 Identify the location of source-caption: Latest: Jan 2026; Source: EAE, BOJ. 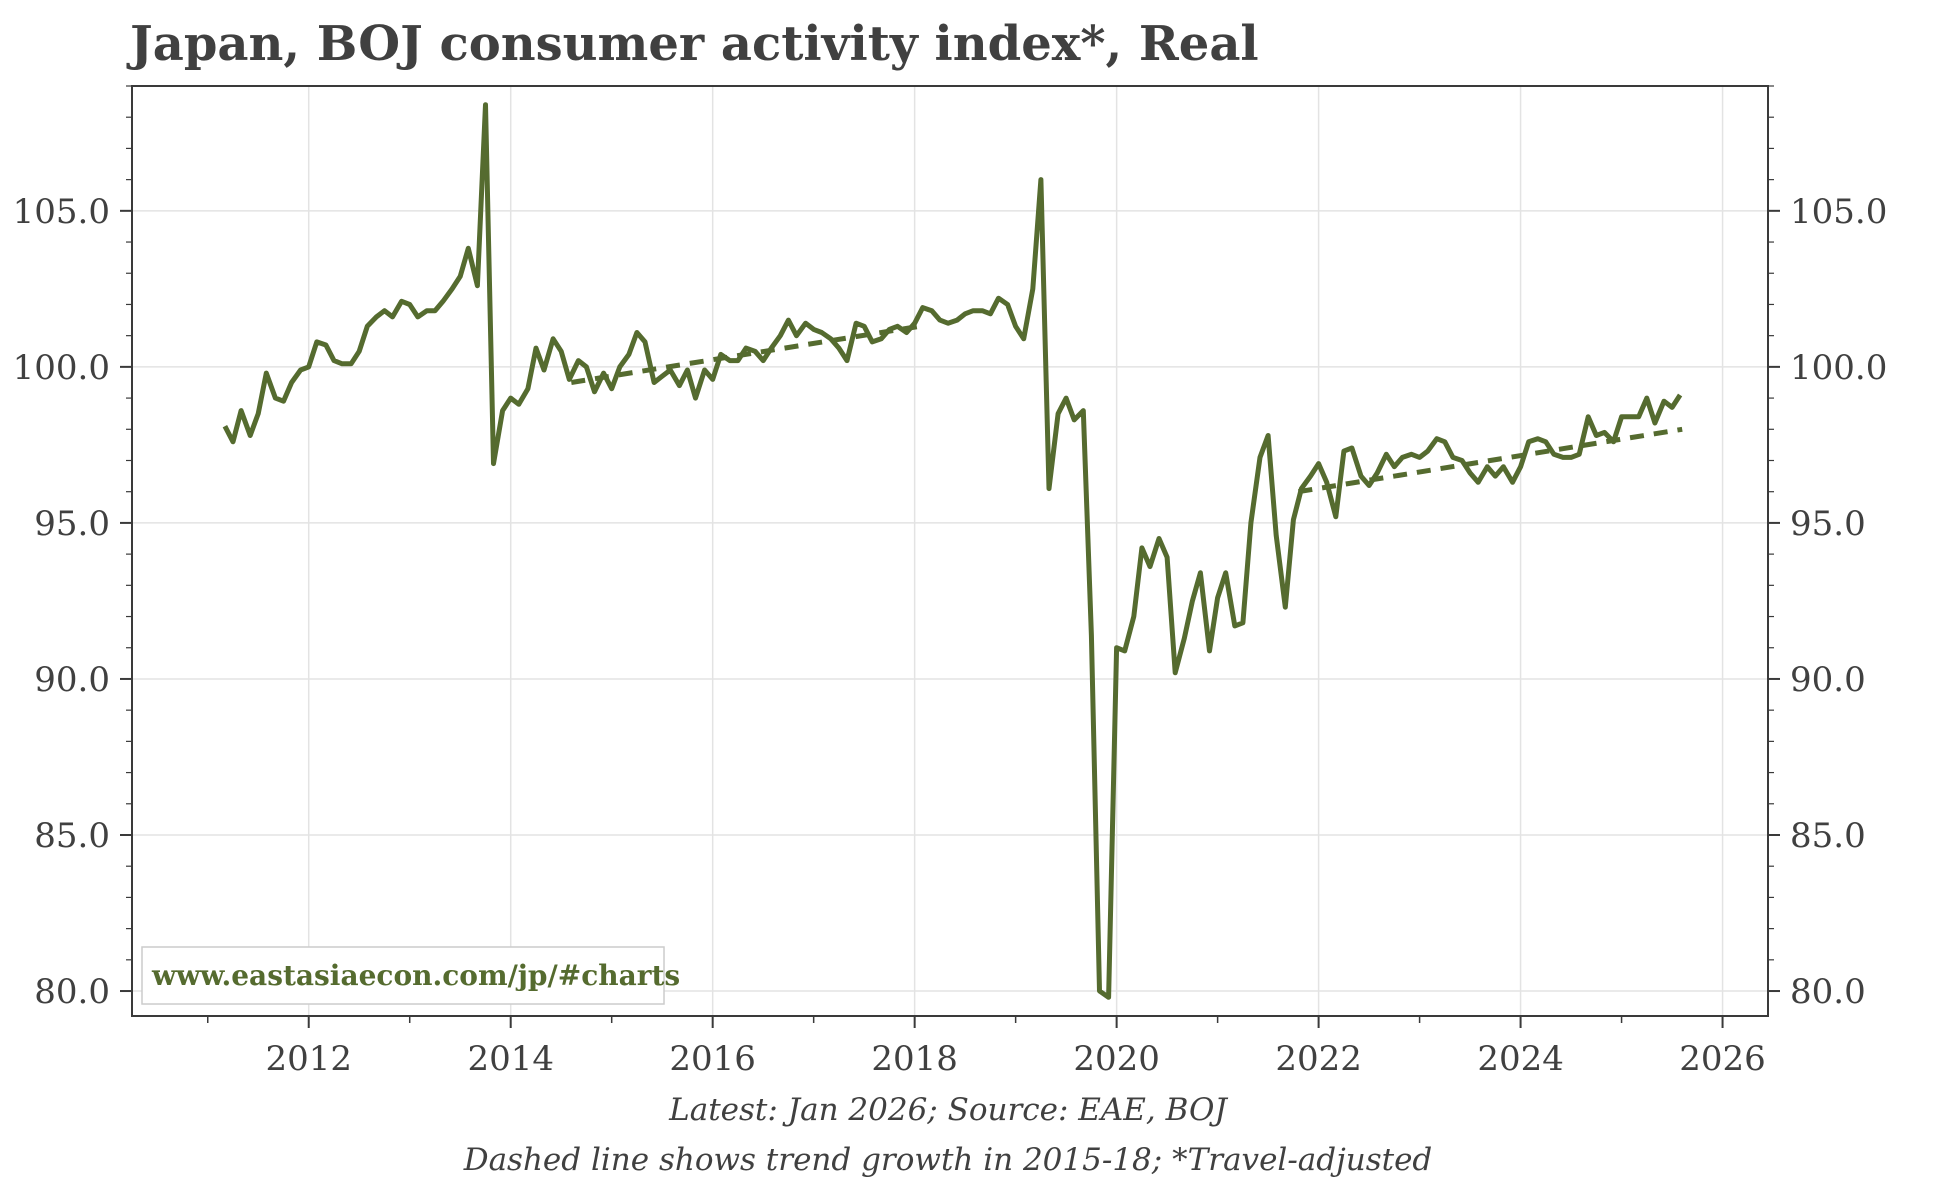
(948, 1110).